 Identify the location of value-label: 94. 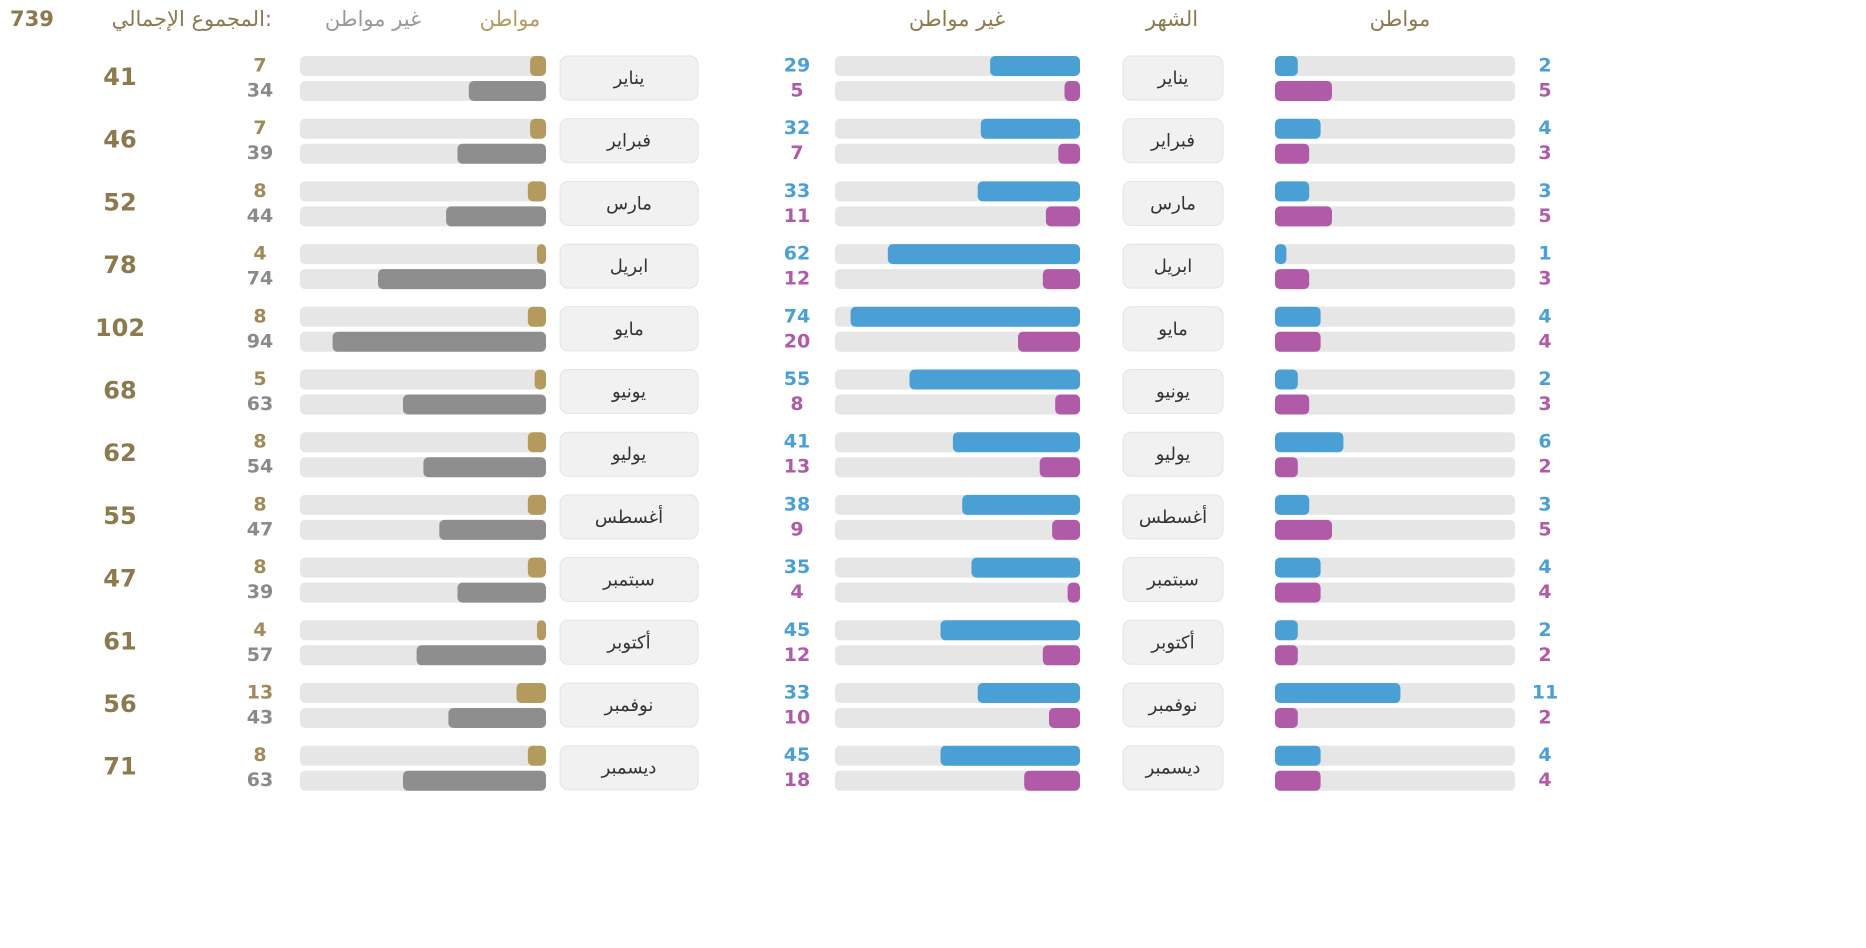
(260, 341).